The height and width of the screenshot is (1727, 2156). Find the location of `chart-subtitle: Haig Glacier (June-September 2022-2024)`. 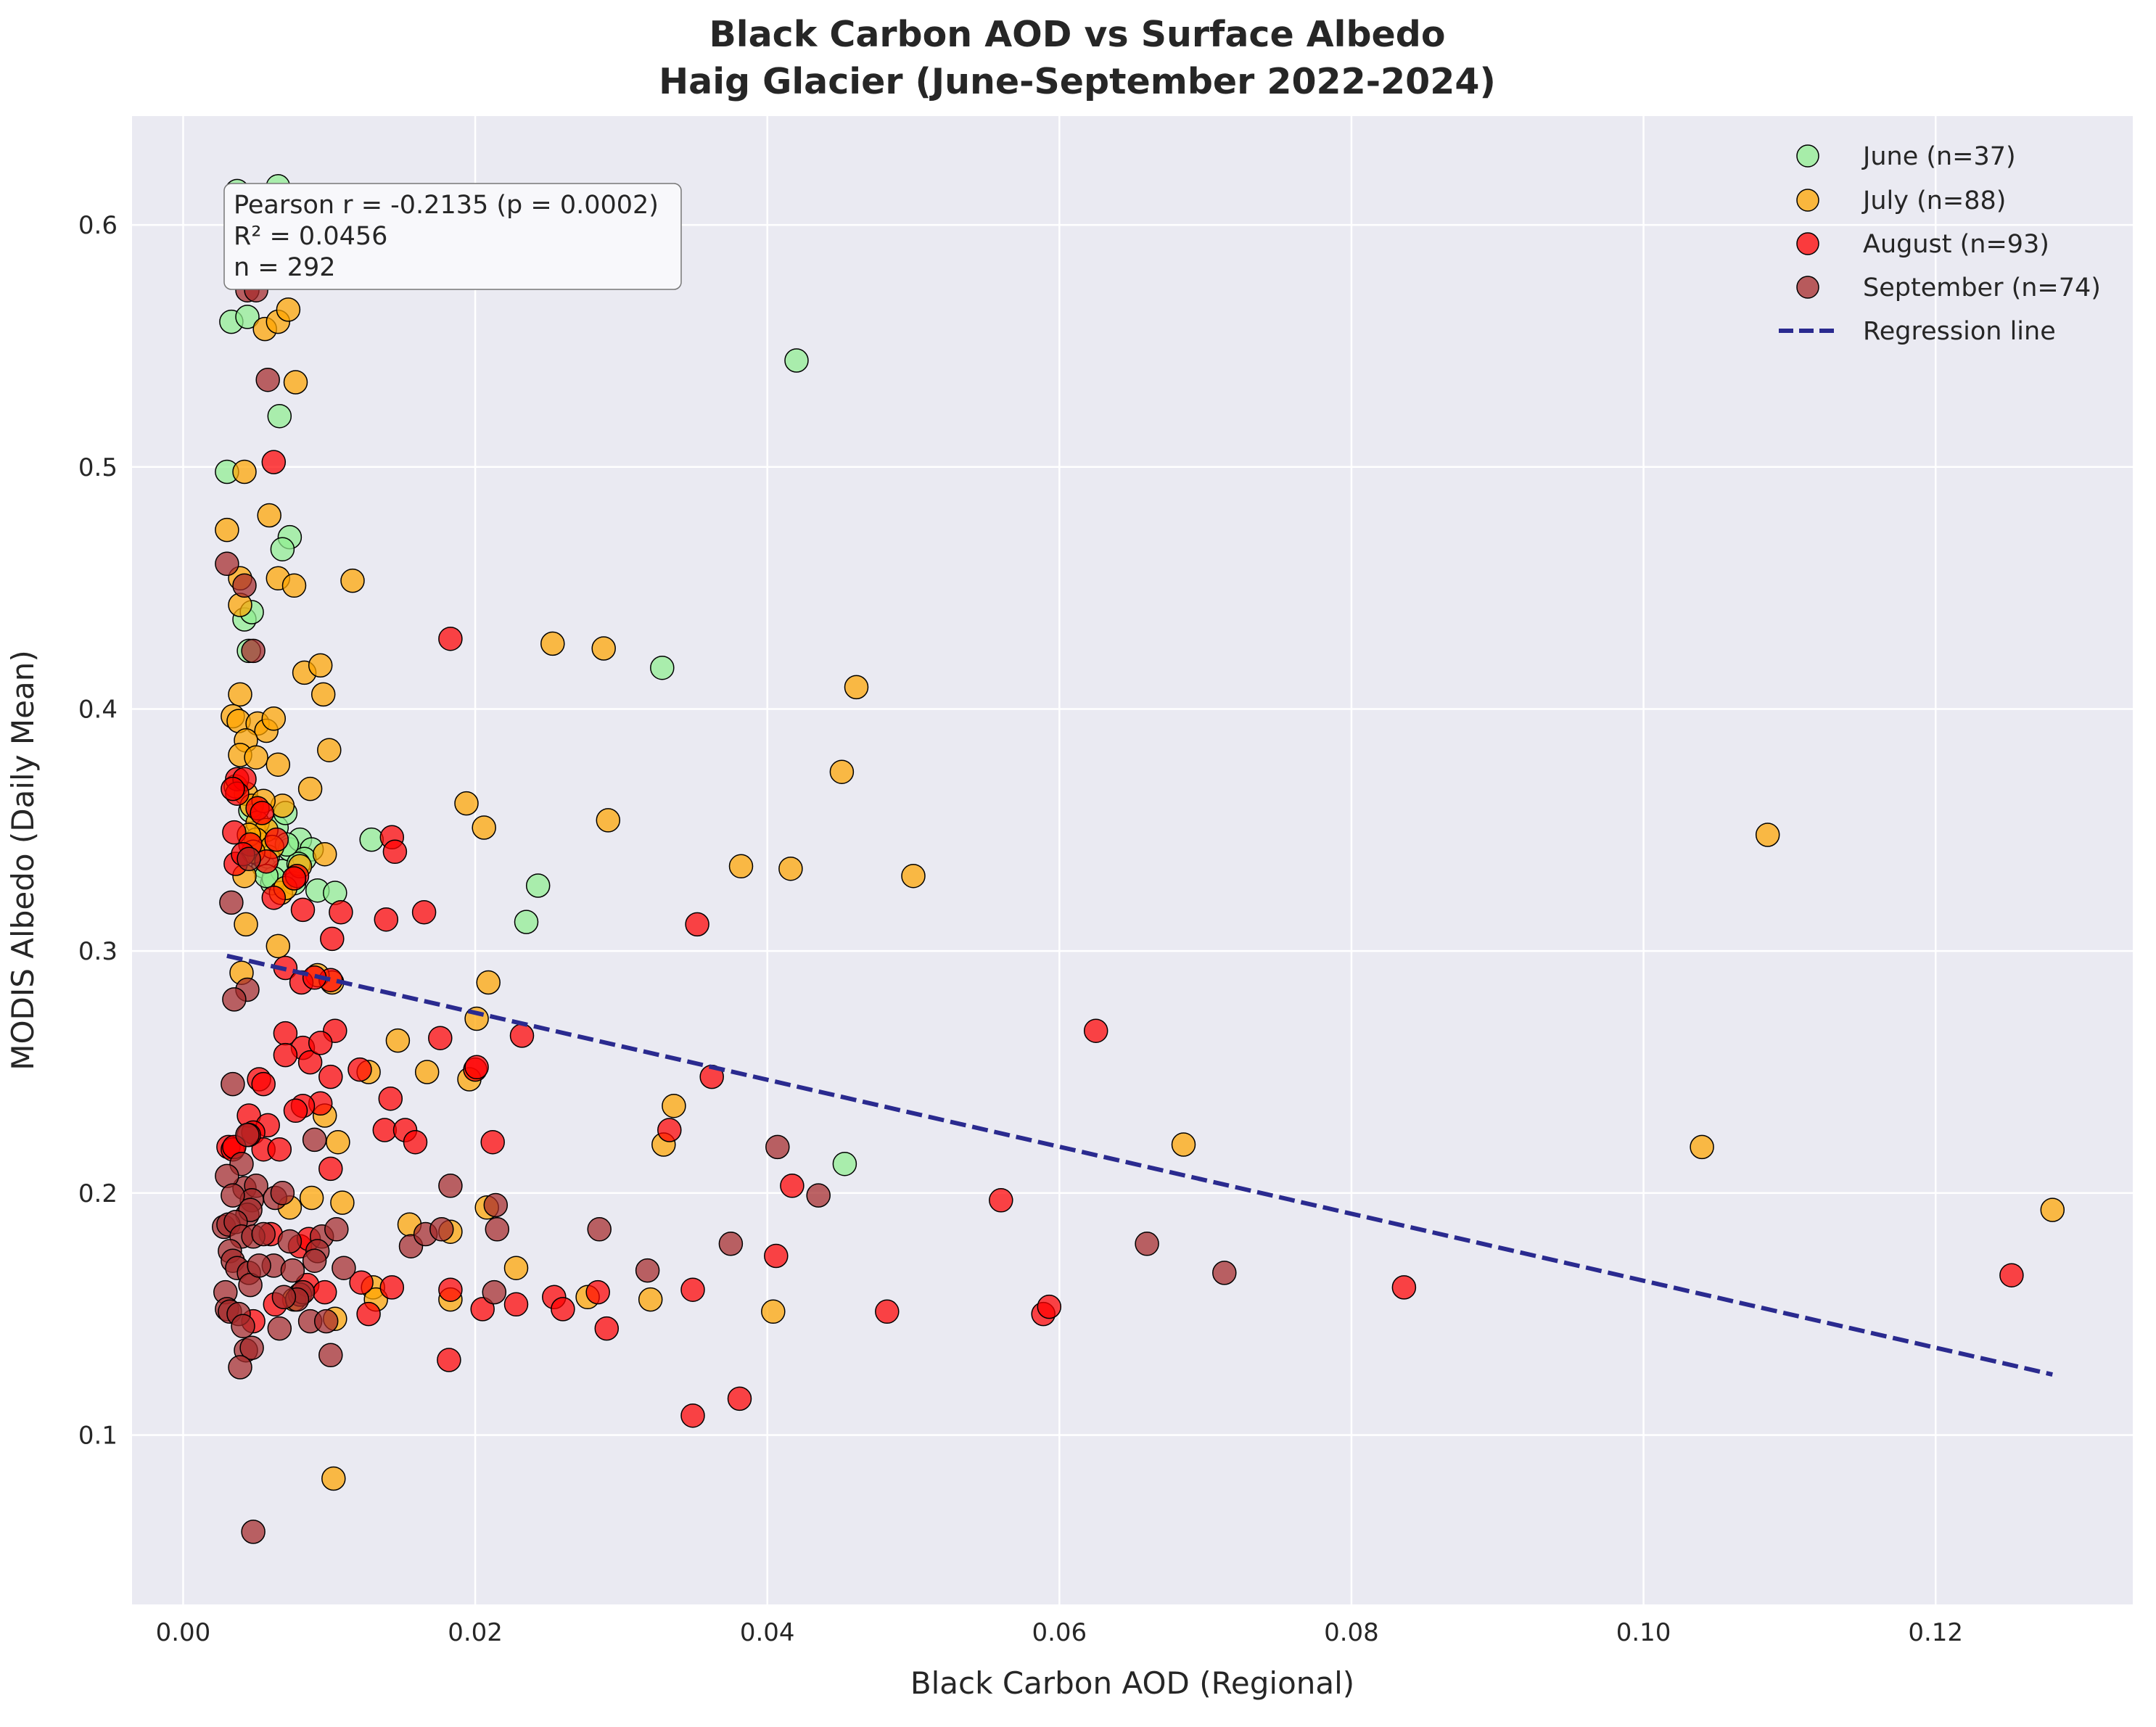

chart-subtitle: Haig Glacier (June-September 2022-2024) is located at coordinates (1077, 81).